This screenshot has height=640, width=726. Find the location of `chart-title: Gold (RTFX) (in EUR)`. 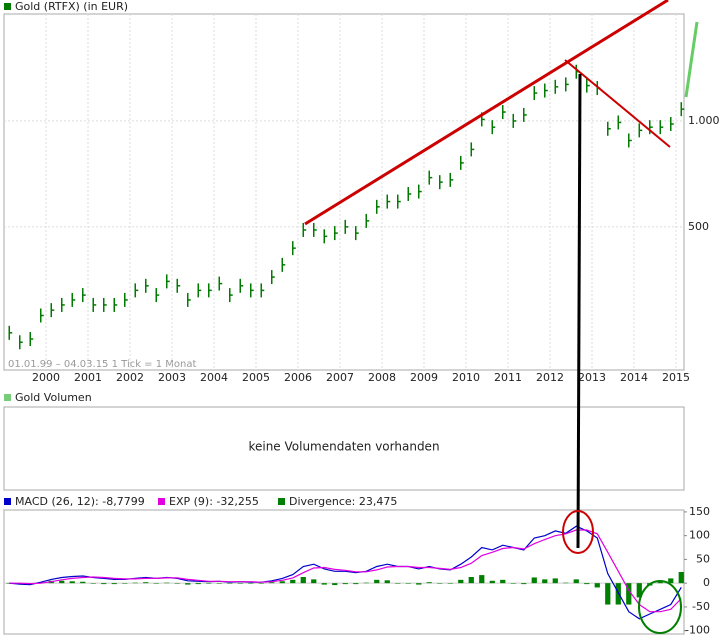

chart-title: Gold (RTFX) (in EUR) is located at coordinates (71, 6).